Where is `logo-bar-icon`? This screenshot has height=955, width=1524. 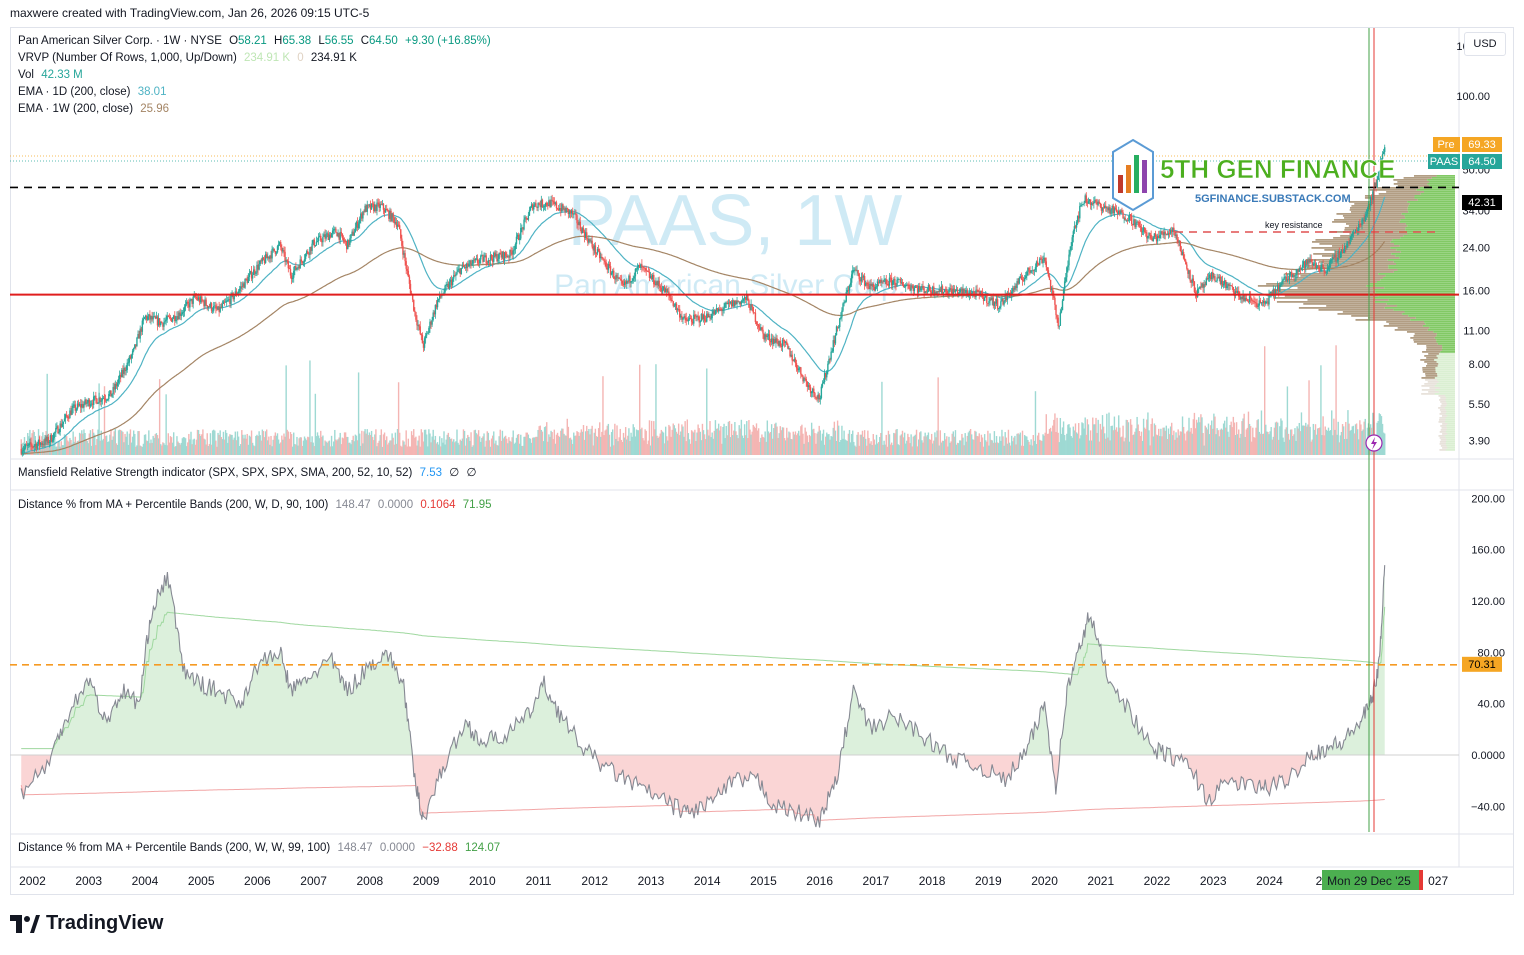
logo-bar-icon is located at coordinates (1120, 184).